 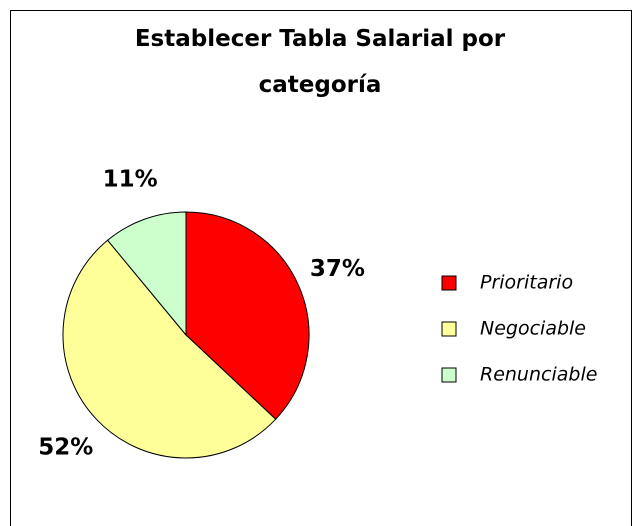 I want to click on value-label: 37%, so click(x=337, y=269).